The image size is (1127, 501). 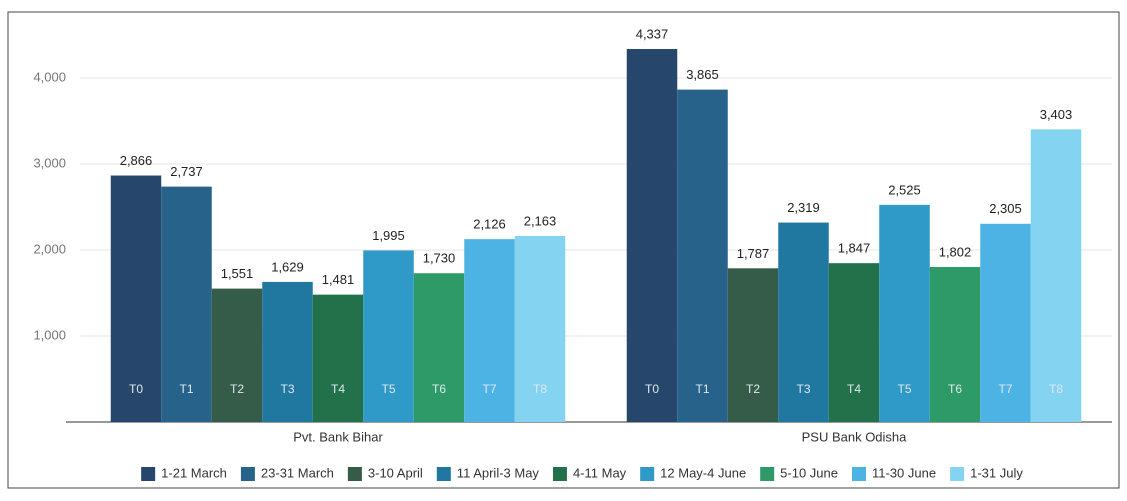 I want to click on value-label: 1,551, so click(x=237, y=273).